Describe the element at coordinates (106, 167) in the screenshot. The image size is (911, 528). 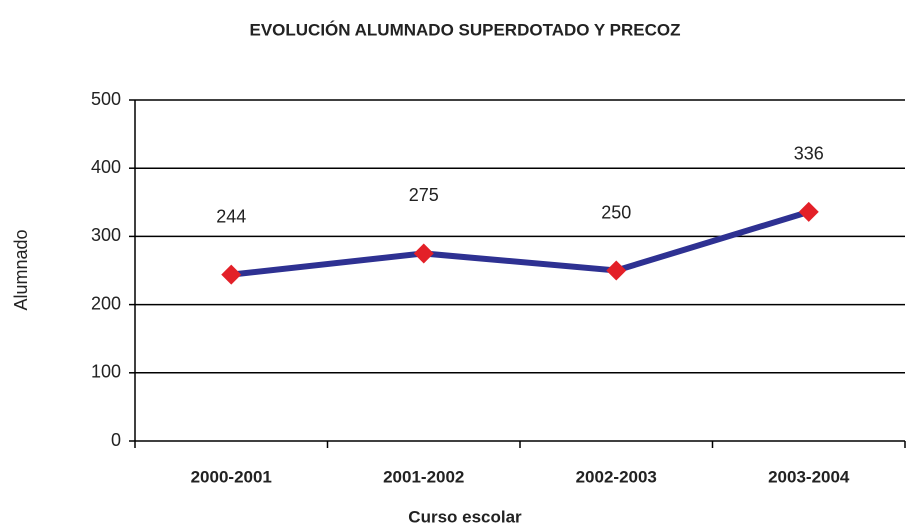
I see `y-tick-label: 400` at that location.